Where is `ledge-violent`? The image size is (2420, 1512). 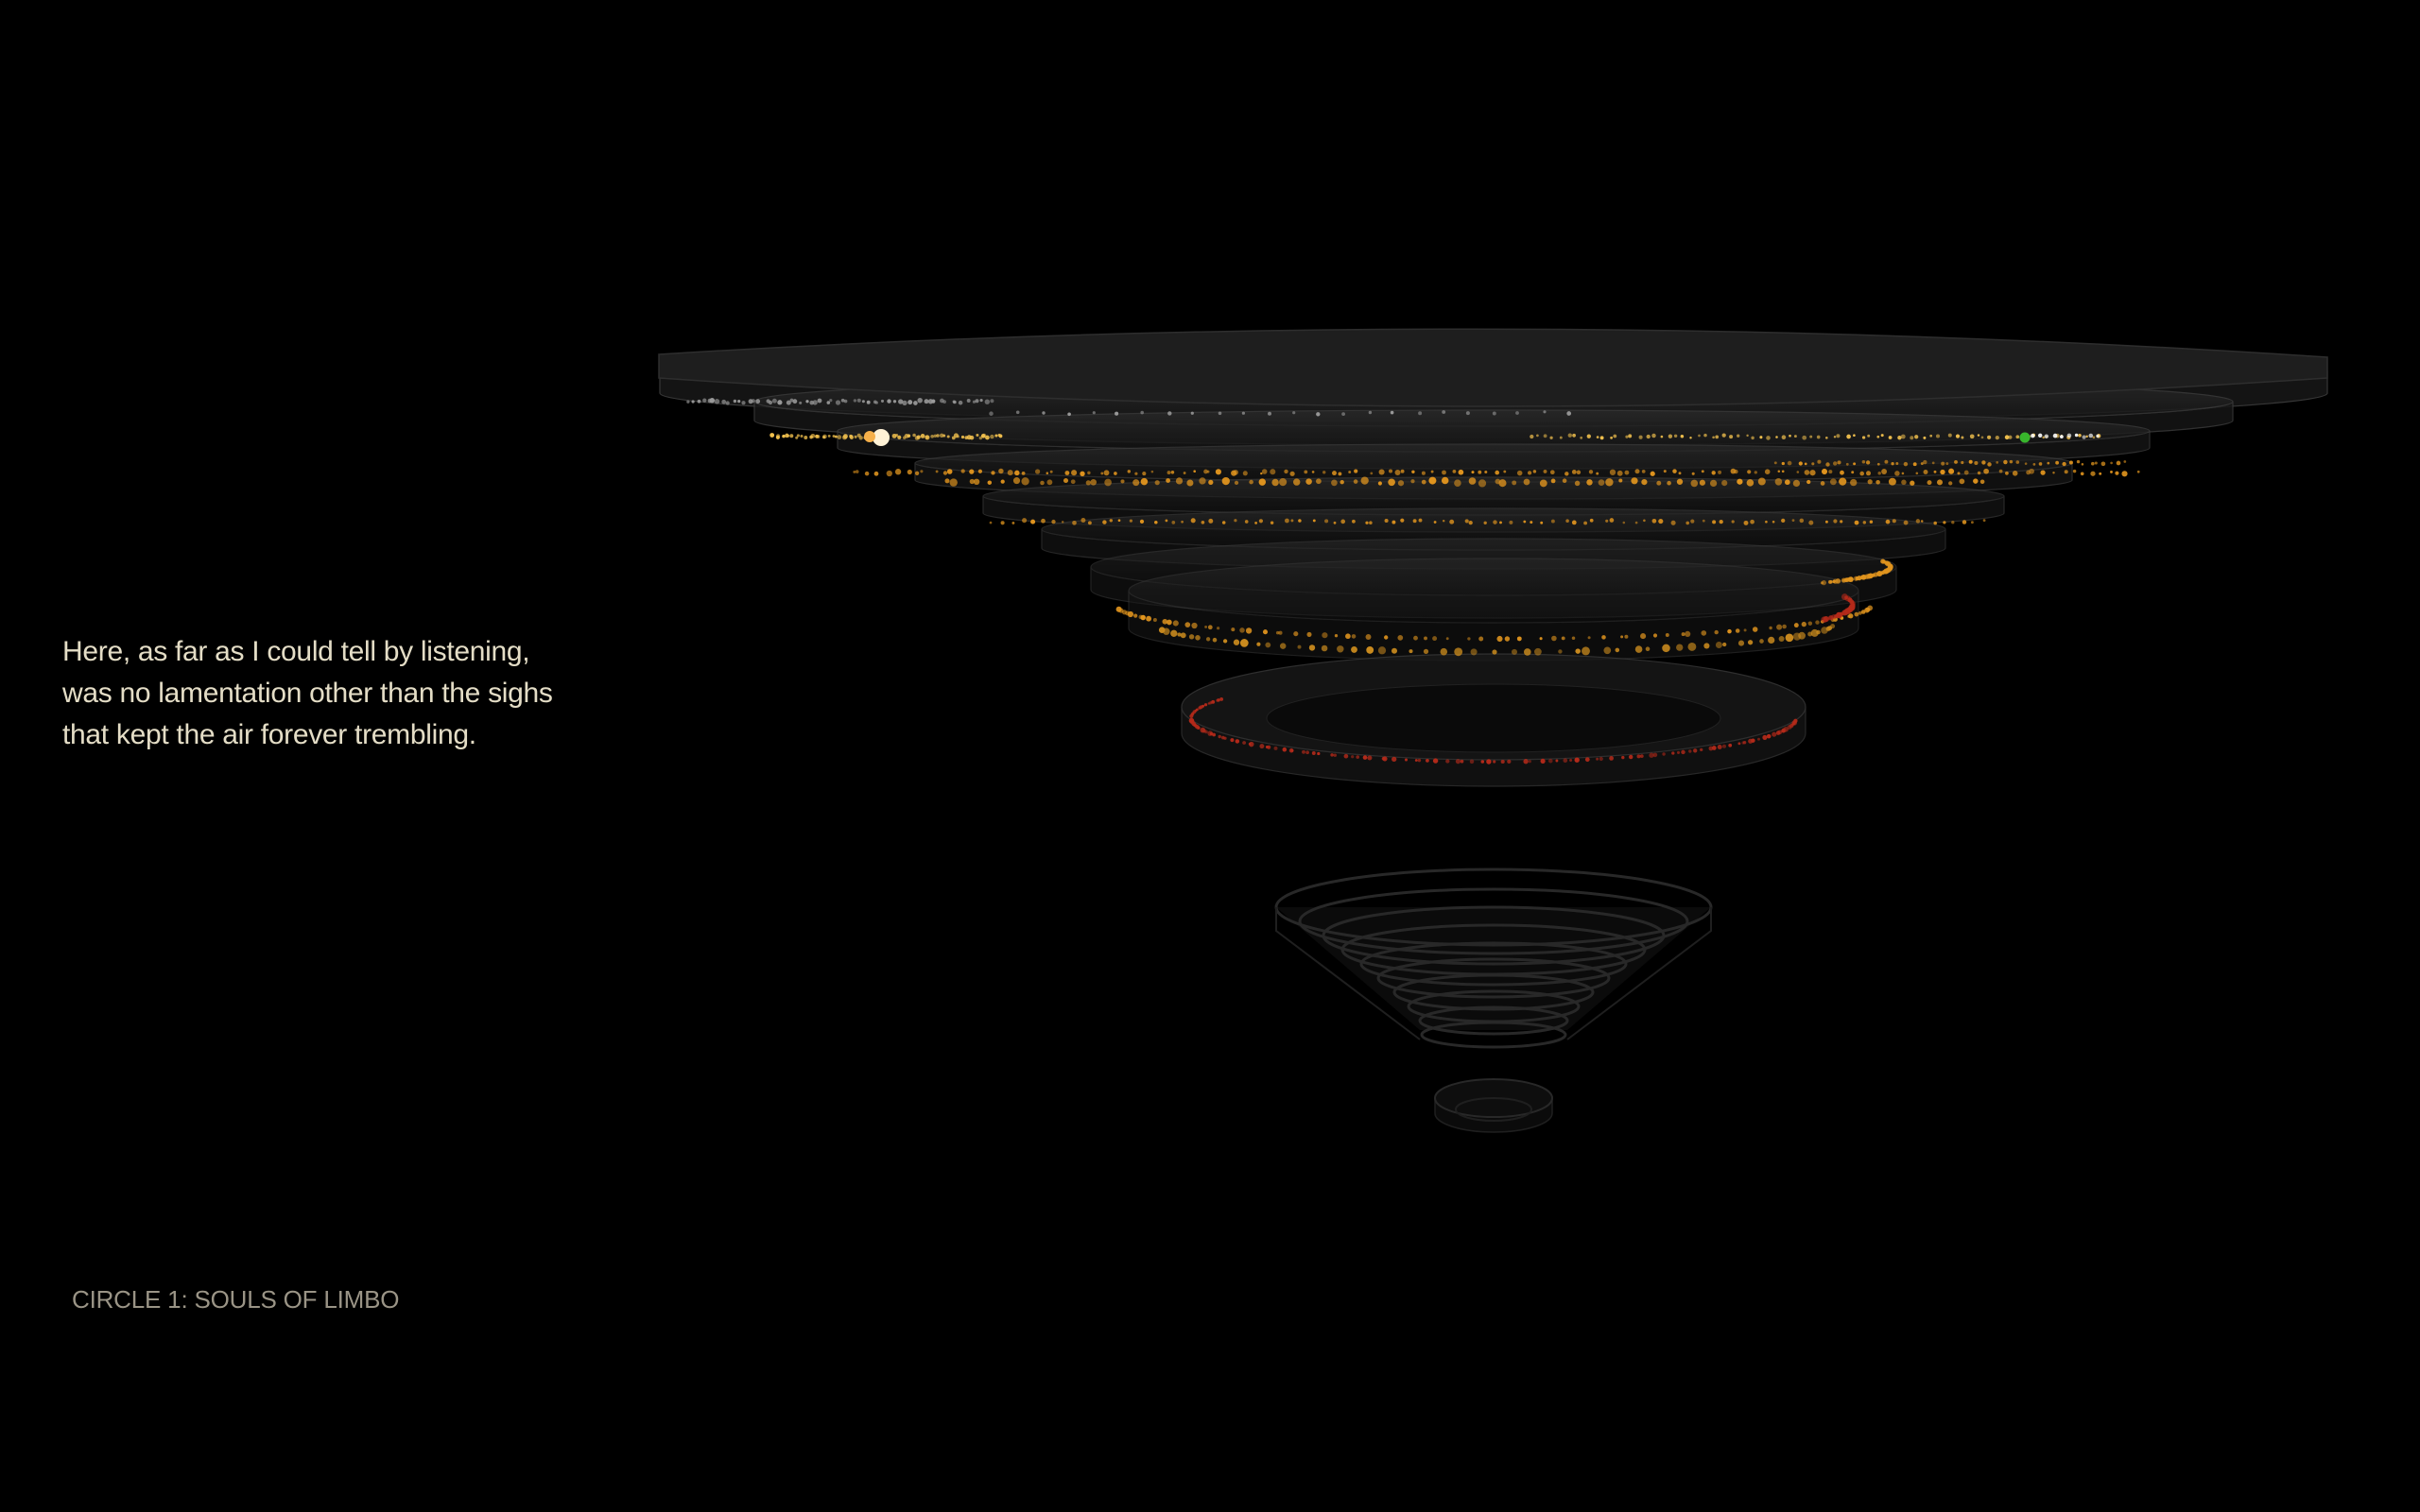
ledge-violent is located at coordinates (1494, 720).